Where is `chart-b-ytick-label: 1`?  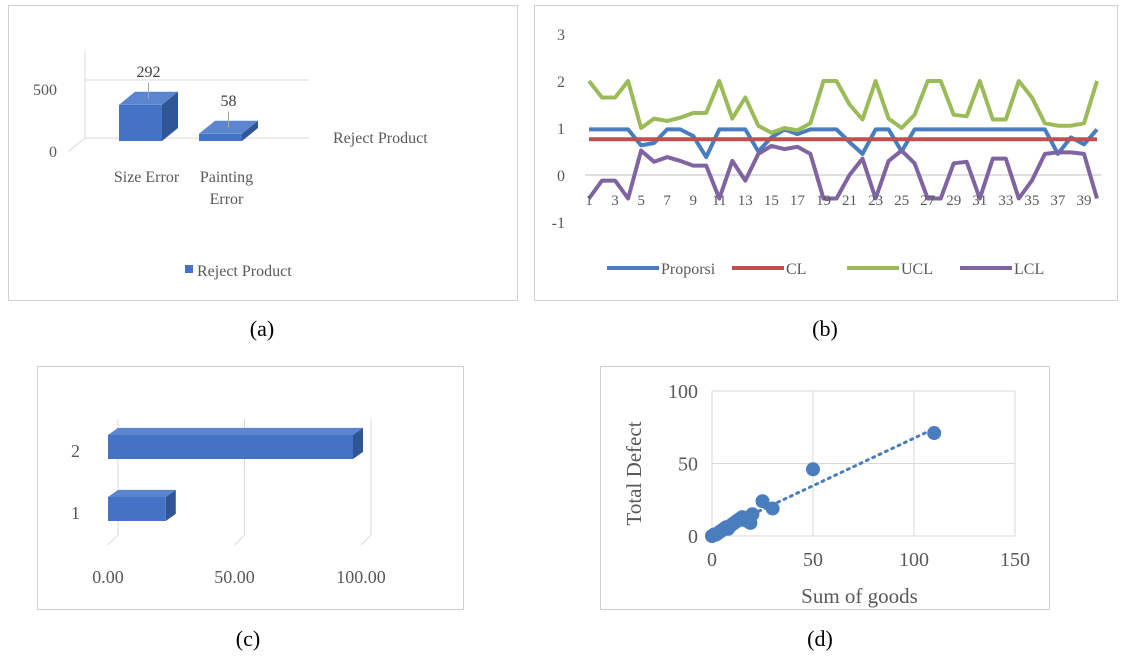
chart-b-ytick-label: 1 is located at coordinates (561, 129).